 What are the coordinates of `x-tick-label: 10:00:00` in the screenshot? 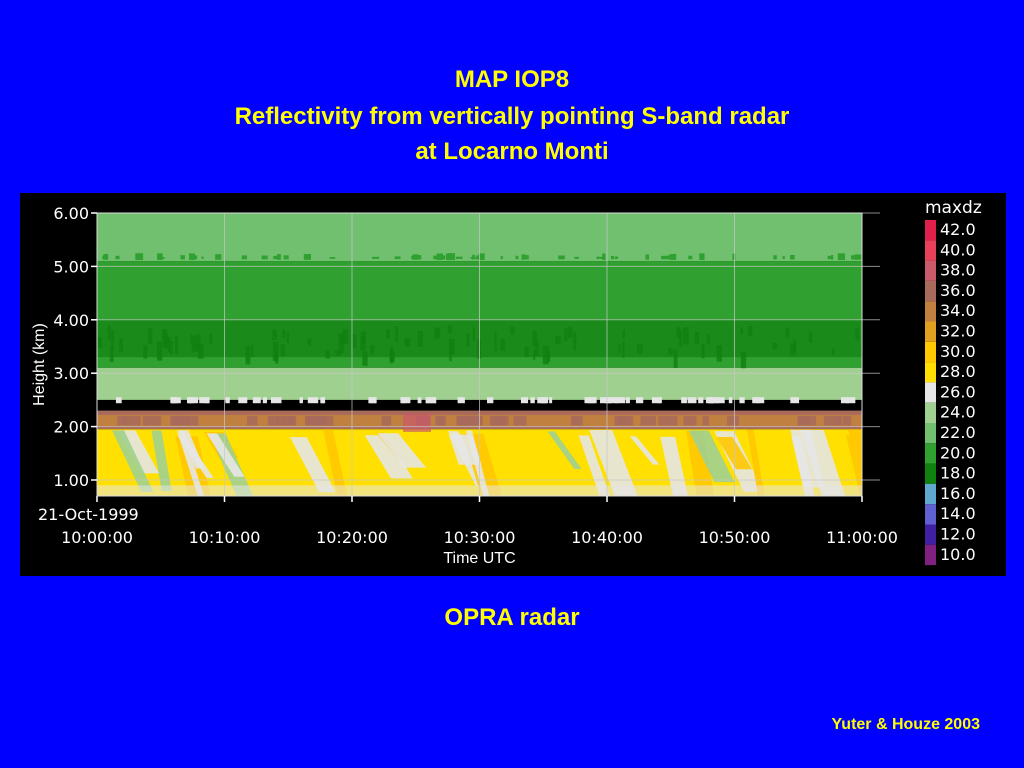 It's located at (97, 537).